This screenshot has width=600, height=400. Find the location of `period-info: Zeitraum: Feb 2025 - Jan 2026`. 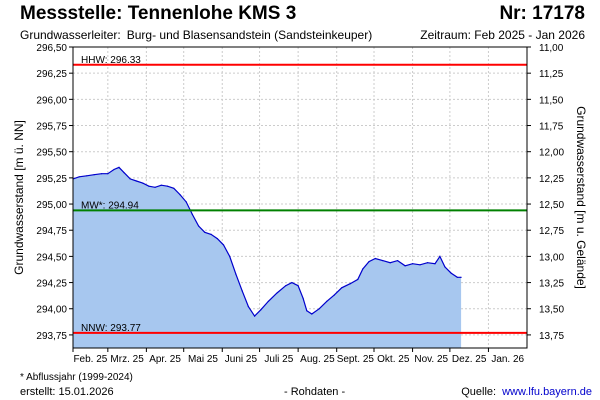

period-info: Zeitraum: Feb 2025 - Jan 2026 is located at coordinates (502, 35).